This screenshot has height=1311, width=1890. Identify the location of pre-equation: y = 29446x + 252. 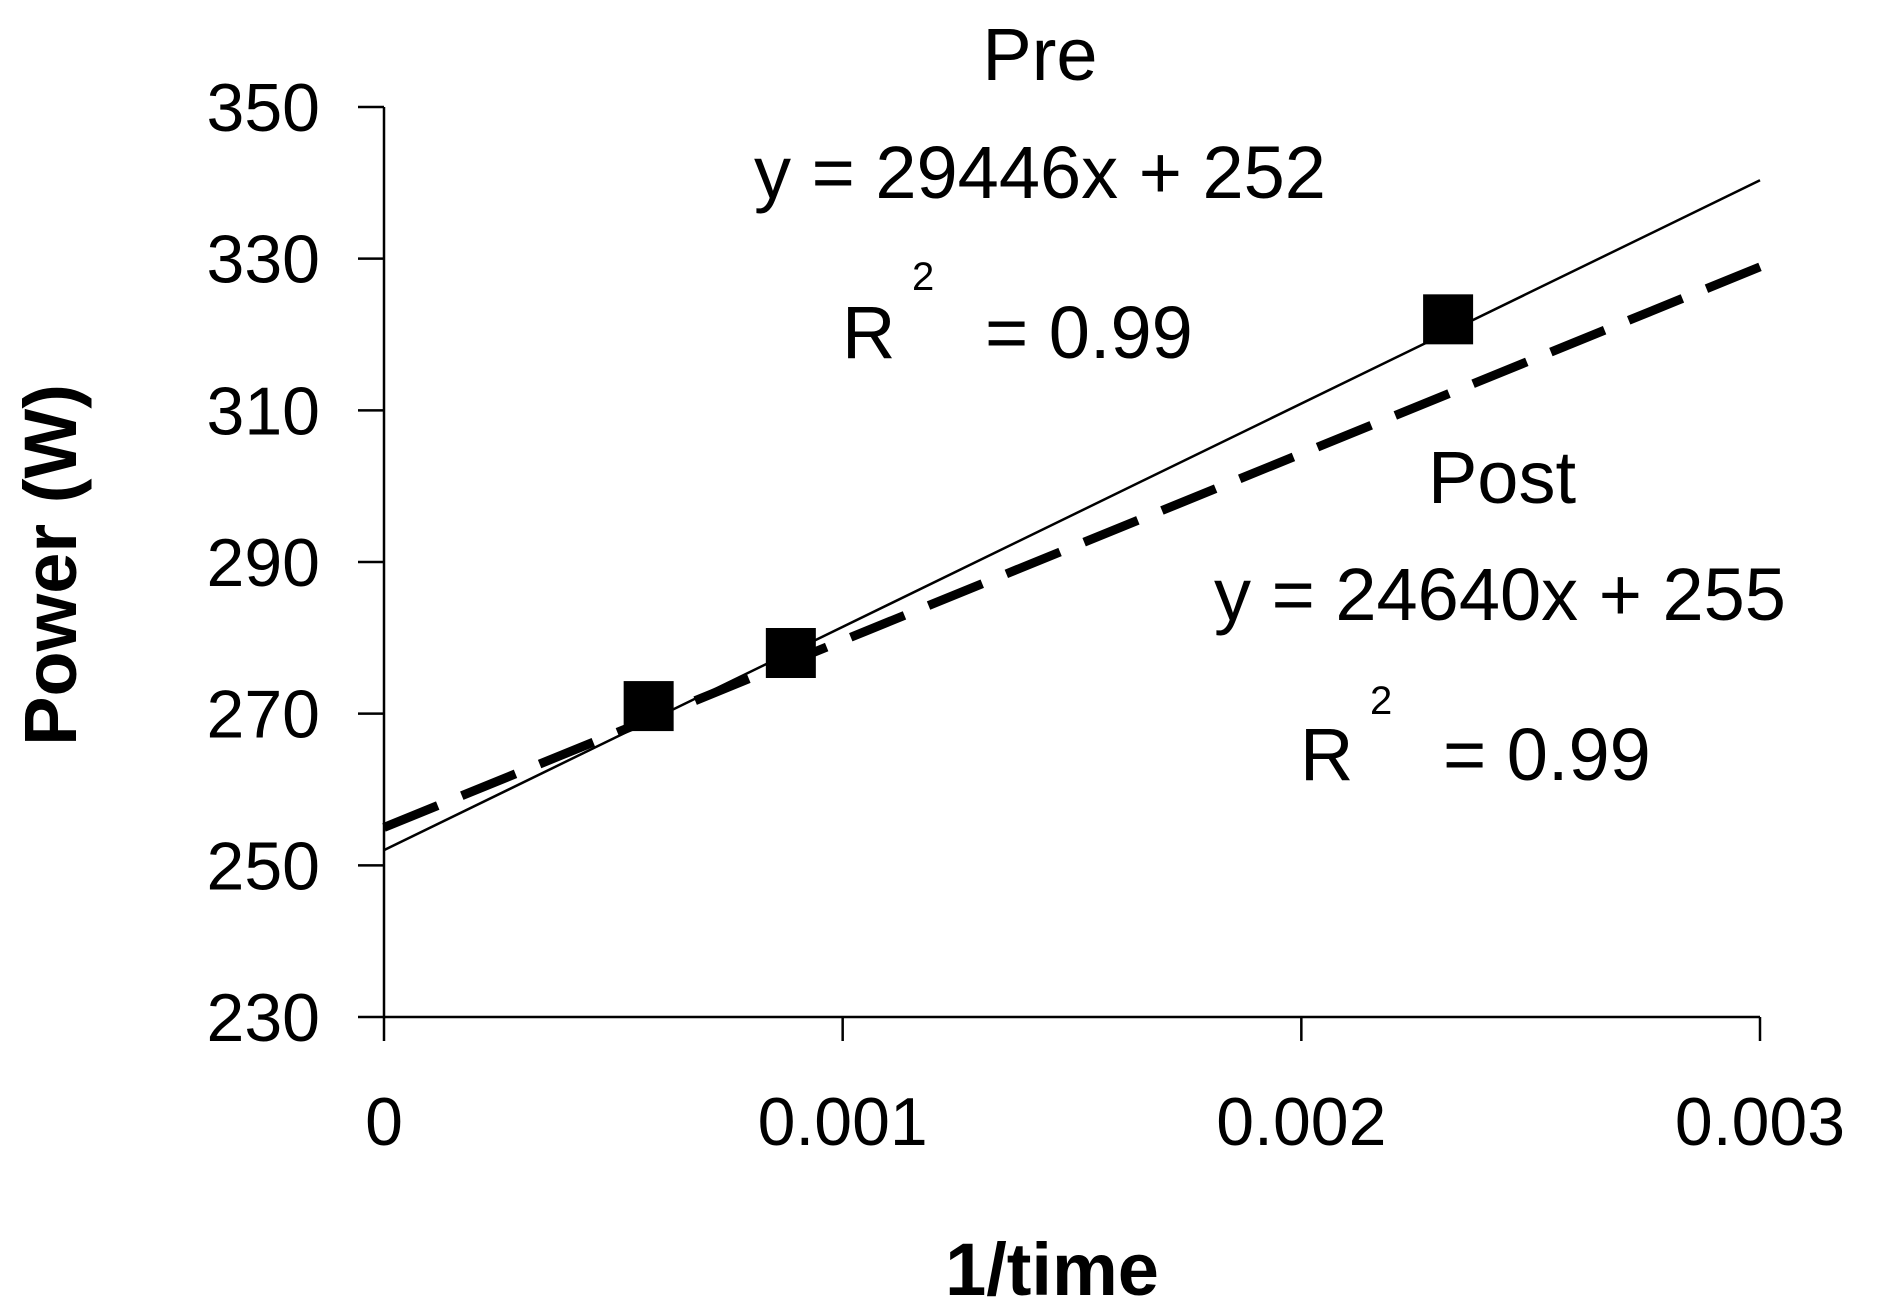
(1040, 172).